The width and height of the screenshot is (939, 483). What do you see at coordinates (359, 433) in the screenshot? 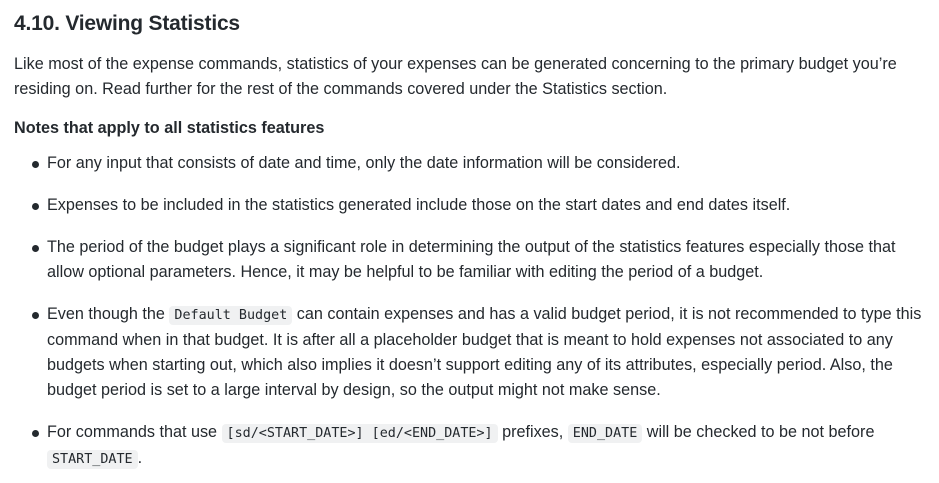
I see `inline-code-date-prefixes: [sd/<START_DATE>] [ed/<END_DATE>]` at bounding box center [359, 433].